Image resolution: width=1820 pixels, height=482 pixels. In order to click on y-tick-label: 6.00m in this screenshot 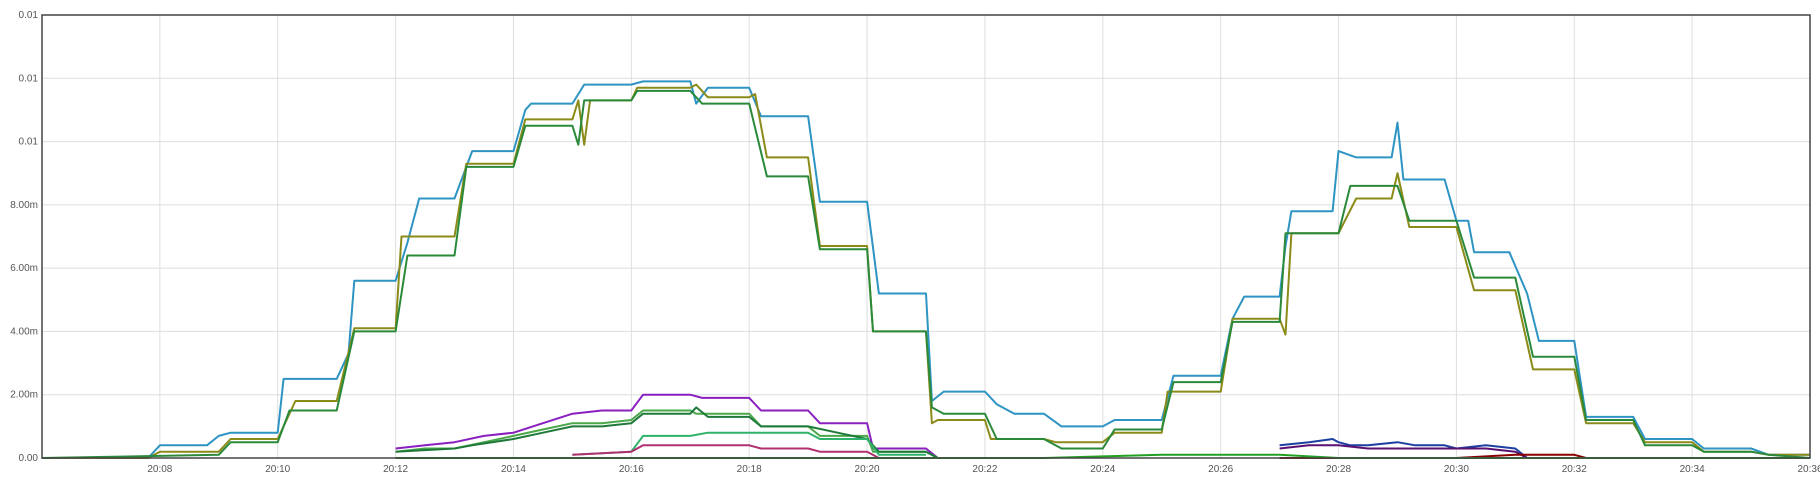, I will do `click(24, 268)`.